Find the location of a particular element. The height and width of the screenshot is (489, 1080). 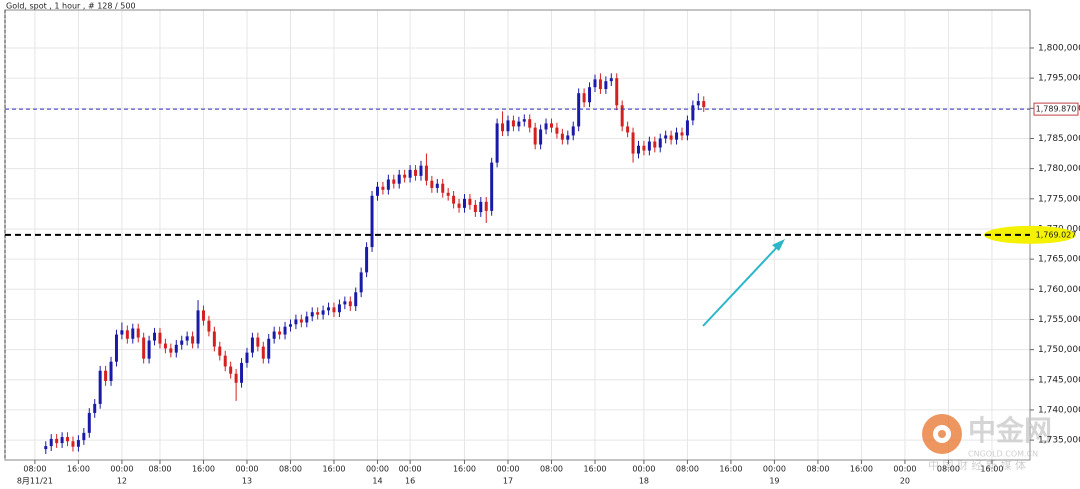

arrow-head is located at coordinates (778, 245).